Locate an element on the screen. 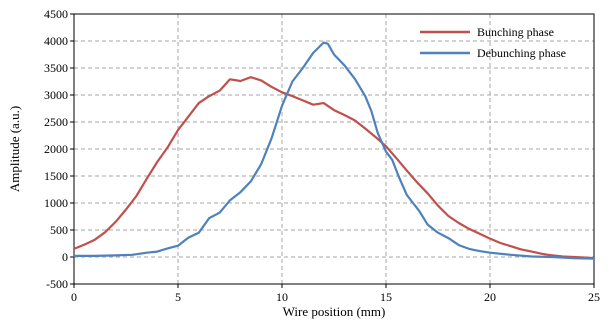  legend-label-1: Bunching phase is located at coordinates (515, 32).